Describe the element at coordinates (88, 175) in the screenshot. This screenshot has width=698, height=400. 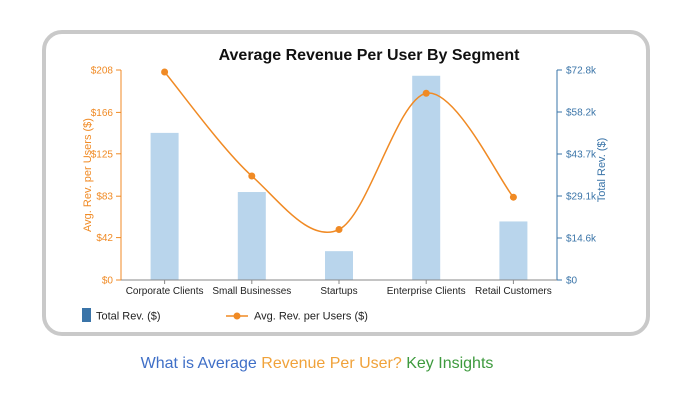
I see `left-axis-title: Avg. Rev. per Users ($)` at that location.